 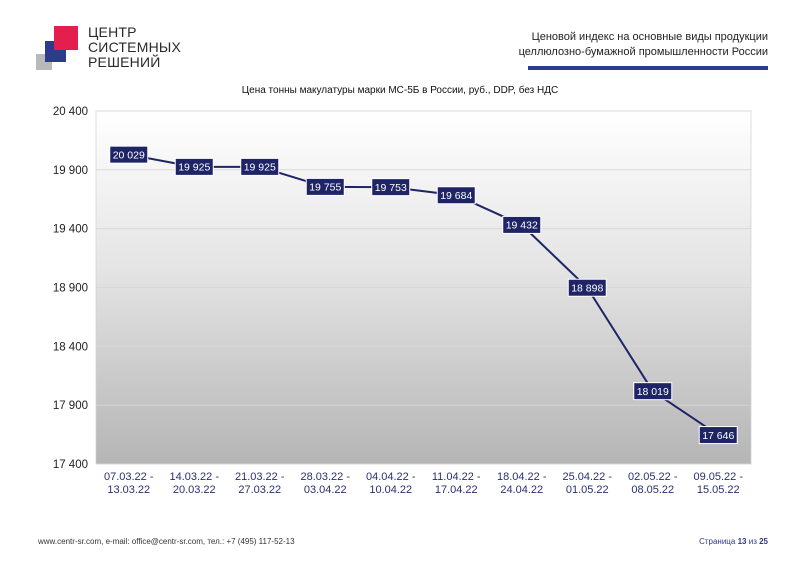 I want to click on x-tick-label: 07.03.22 -13.03.22, so click(x=129, y=483).